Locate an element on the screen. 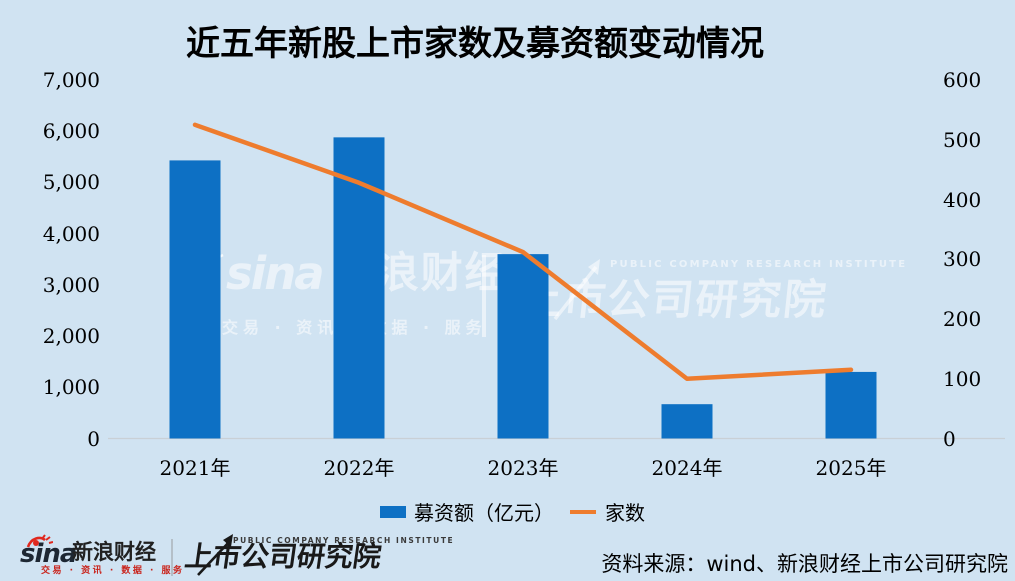 The width and height of the screenshot is (1015, 581). right-axis-tick: 400 is located at coordinates (962, 199).